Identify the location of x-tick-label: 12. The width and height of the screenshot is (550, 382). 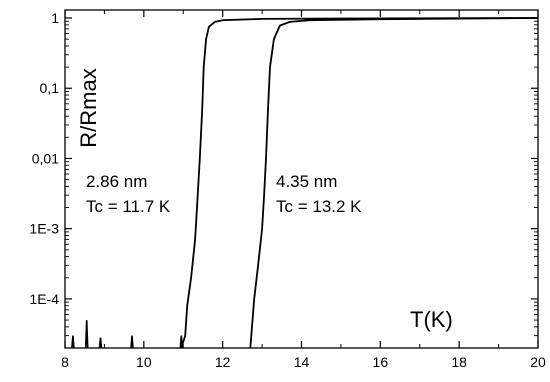
(223, 362).